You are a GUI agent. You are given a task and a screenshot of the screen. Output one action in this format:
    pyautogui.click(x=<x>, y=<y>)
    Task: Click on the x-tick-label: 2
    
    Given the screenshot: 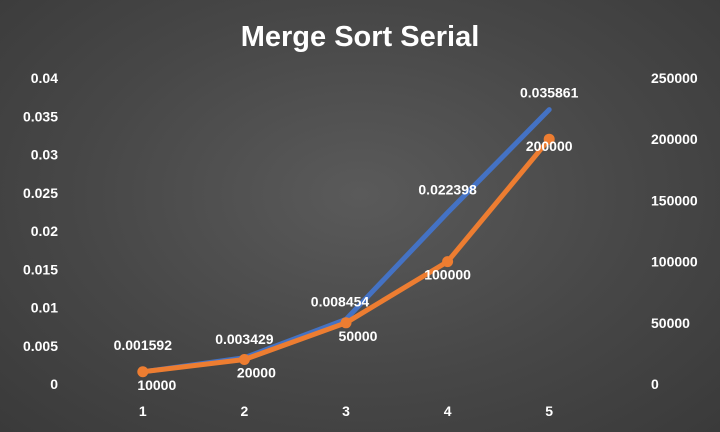 What is the action you would take?
    pyautogui.click(x=245, y=411)
    